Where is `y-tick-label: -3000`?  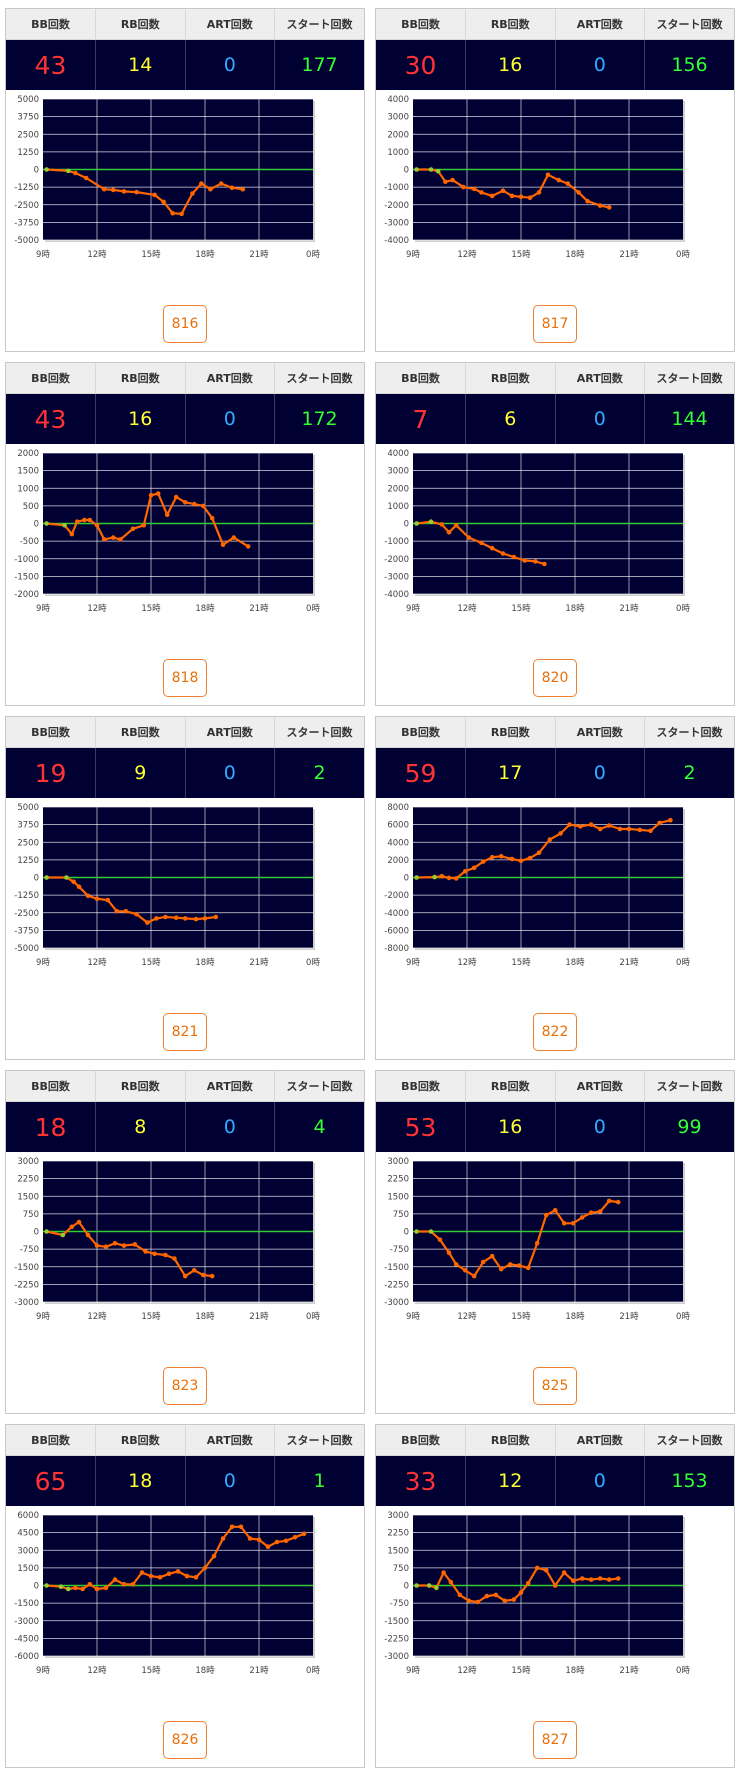
y-tick-label: -3000 is located at coordinates (396, 577).